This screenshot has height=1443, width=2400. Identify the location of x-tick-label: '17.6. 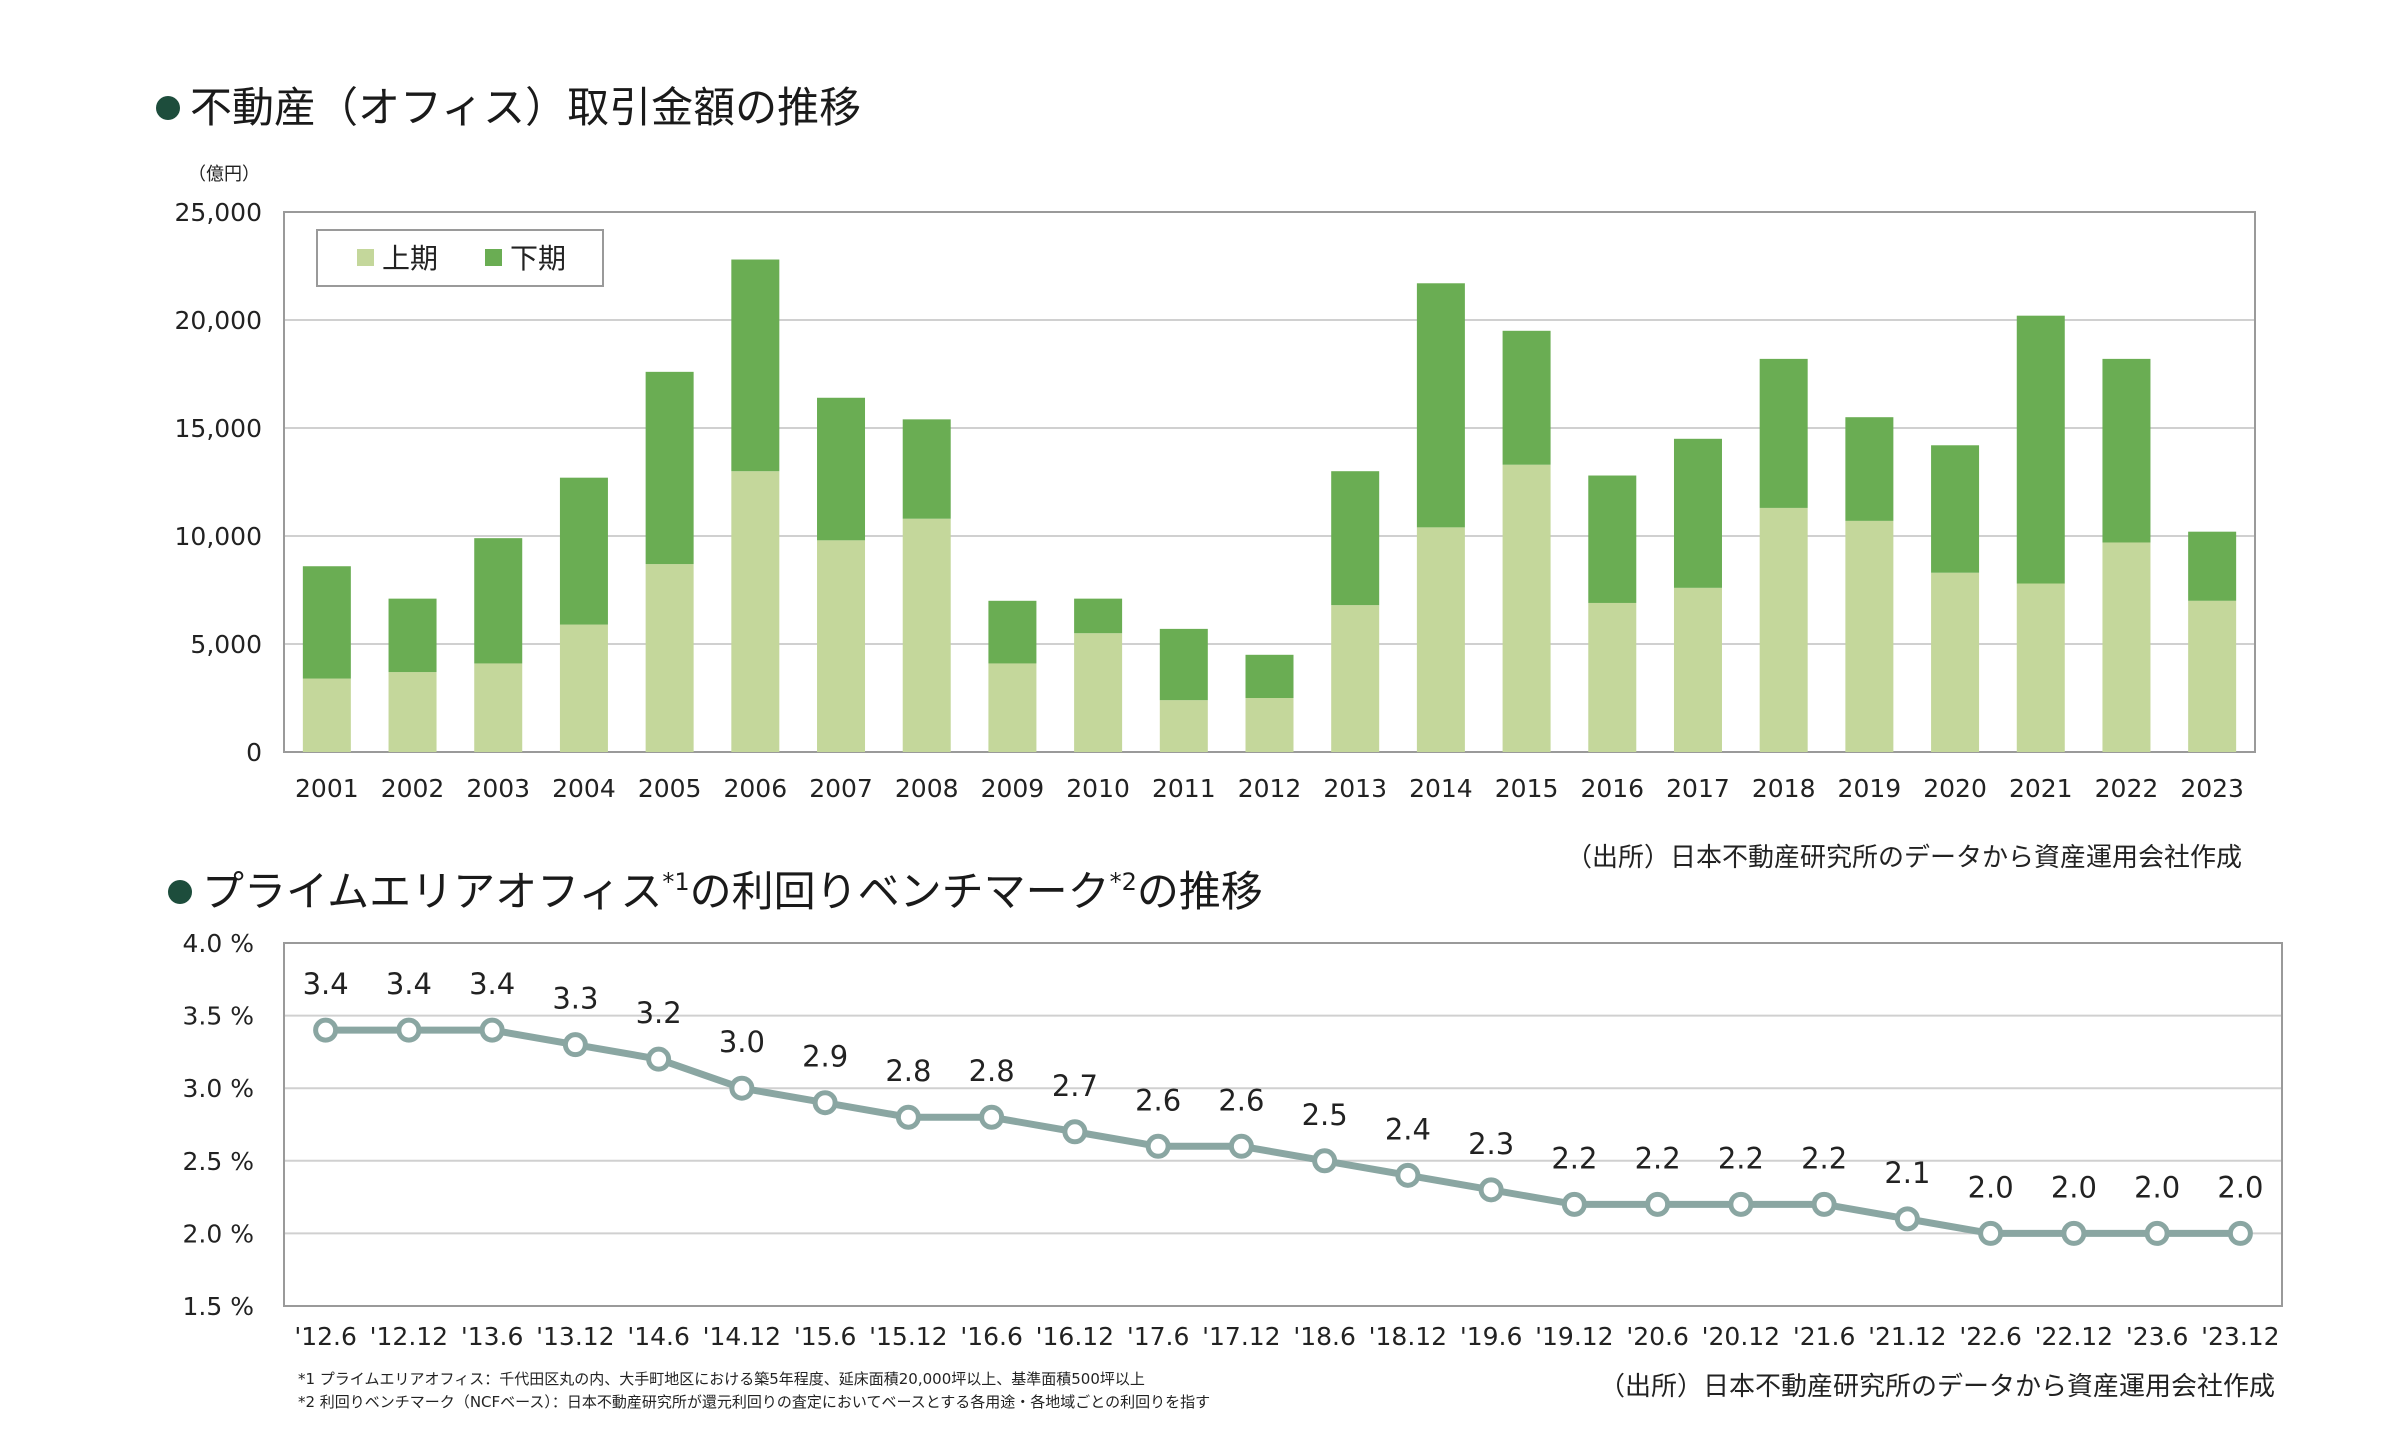
(1158, 1336).